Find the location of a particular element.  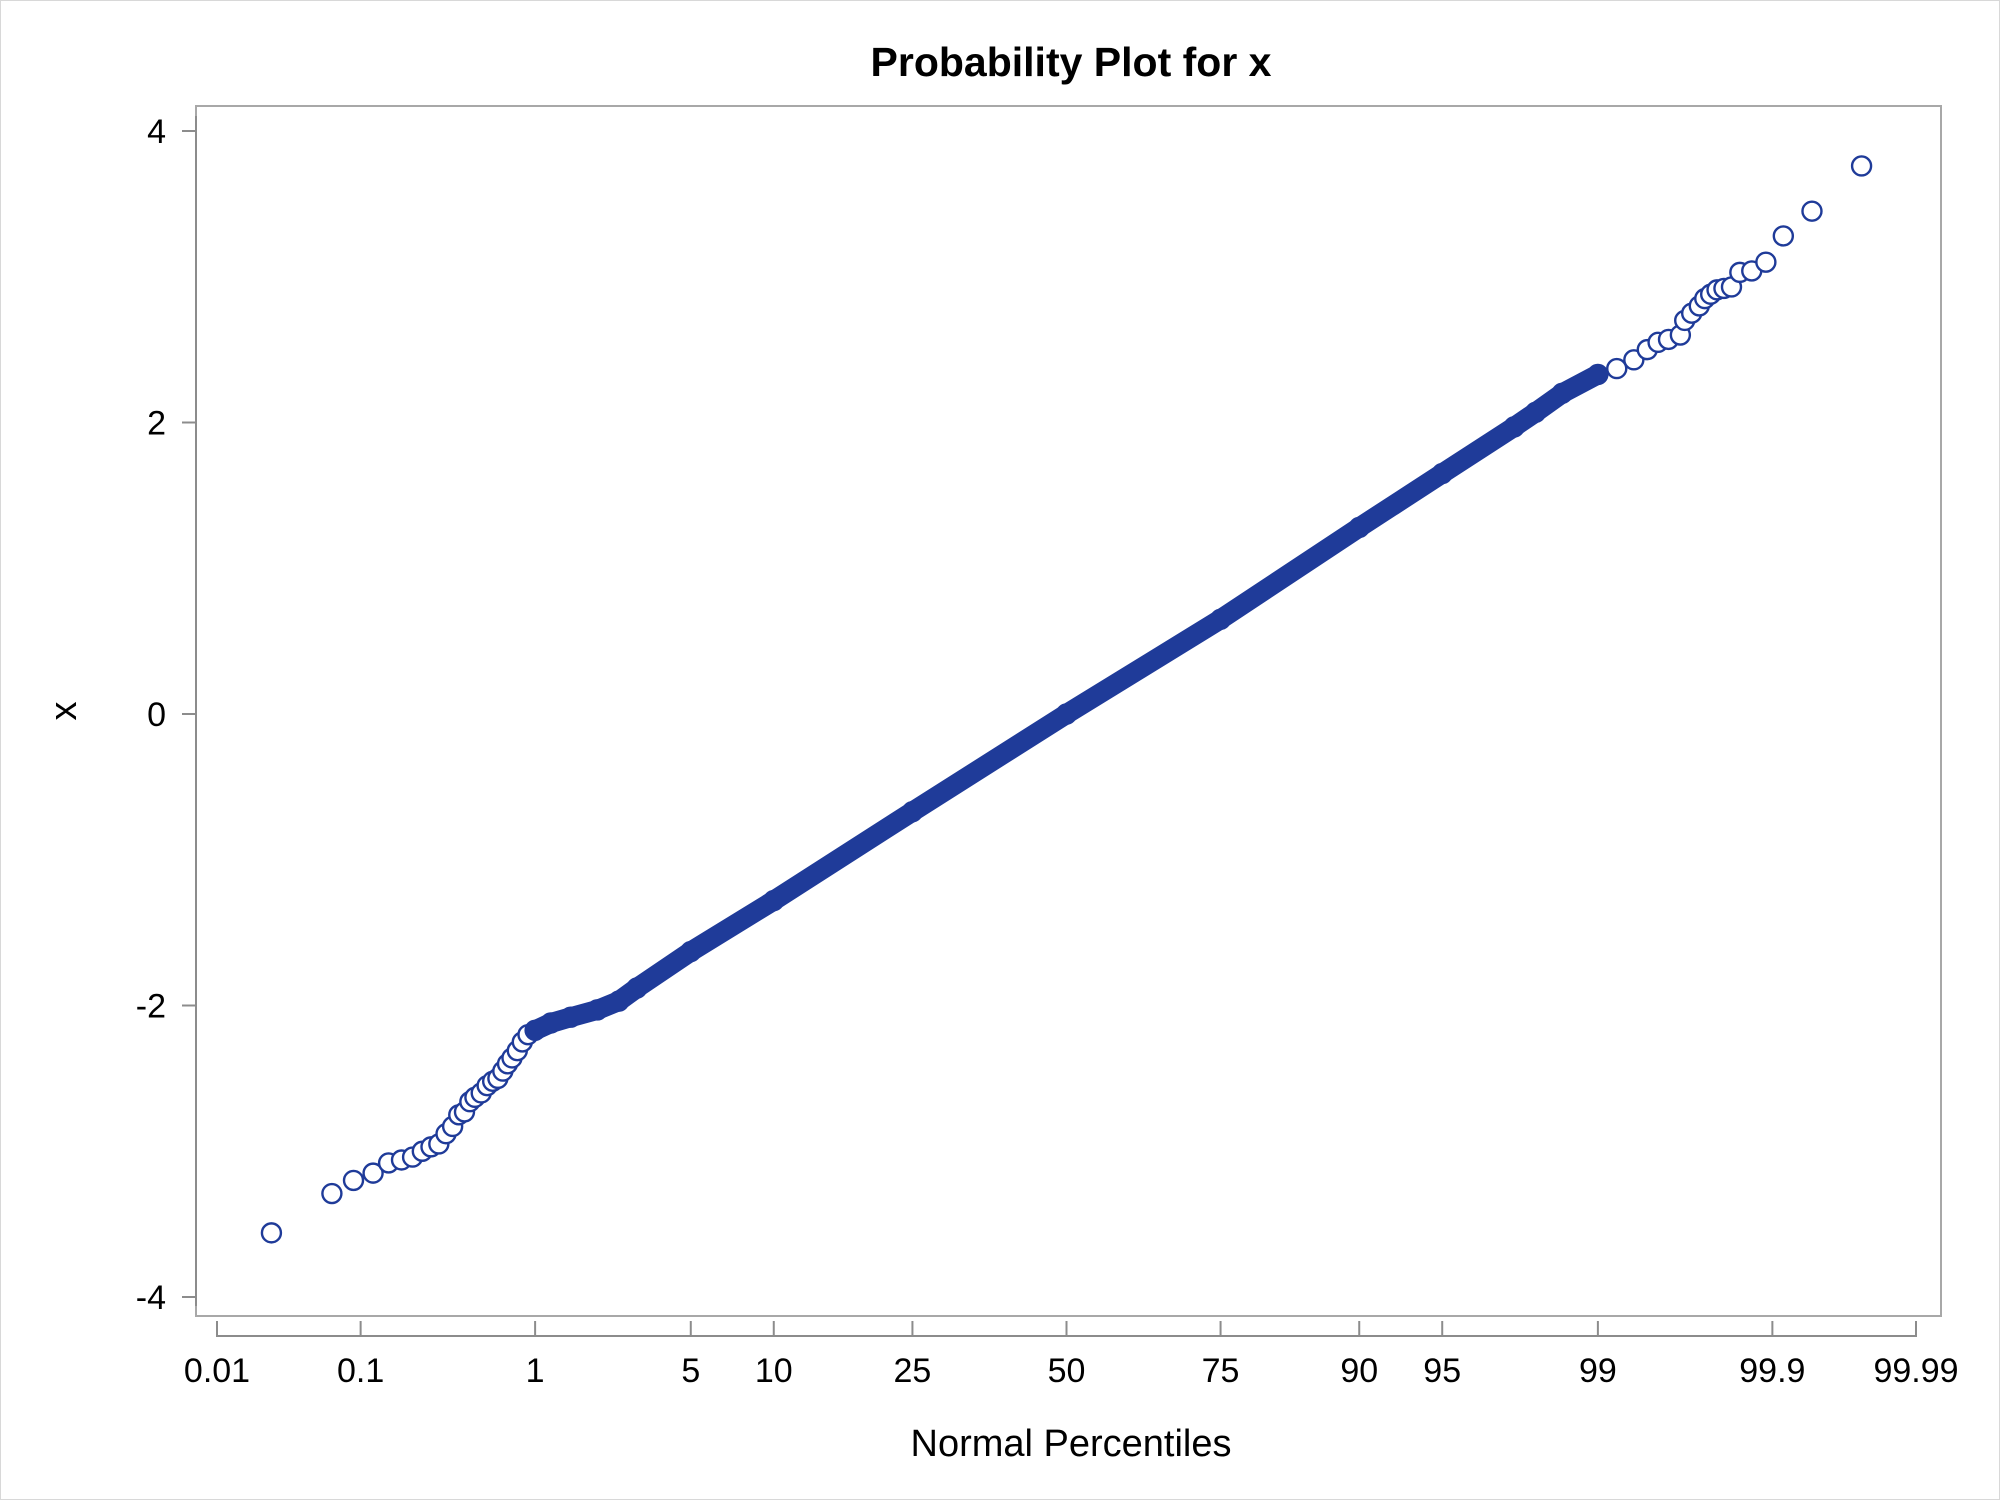

x-tick-label: 0.1 is located at coordinates (360, 1371).